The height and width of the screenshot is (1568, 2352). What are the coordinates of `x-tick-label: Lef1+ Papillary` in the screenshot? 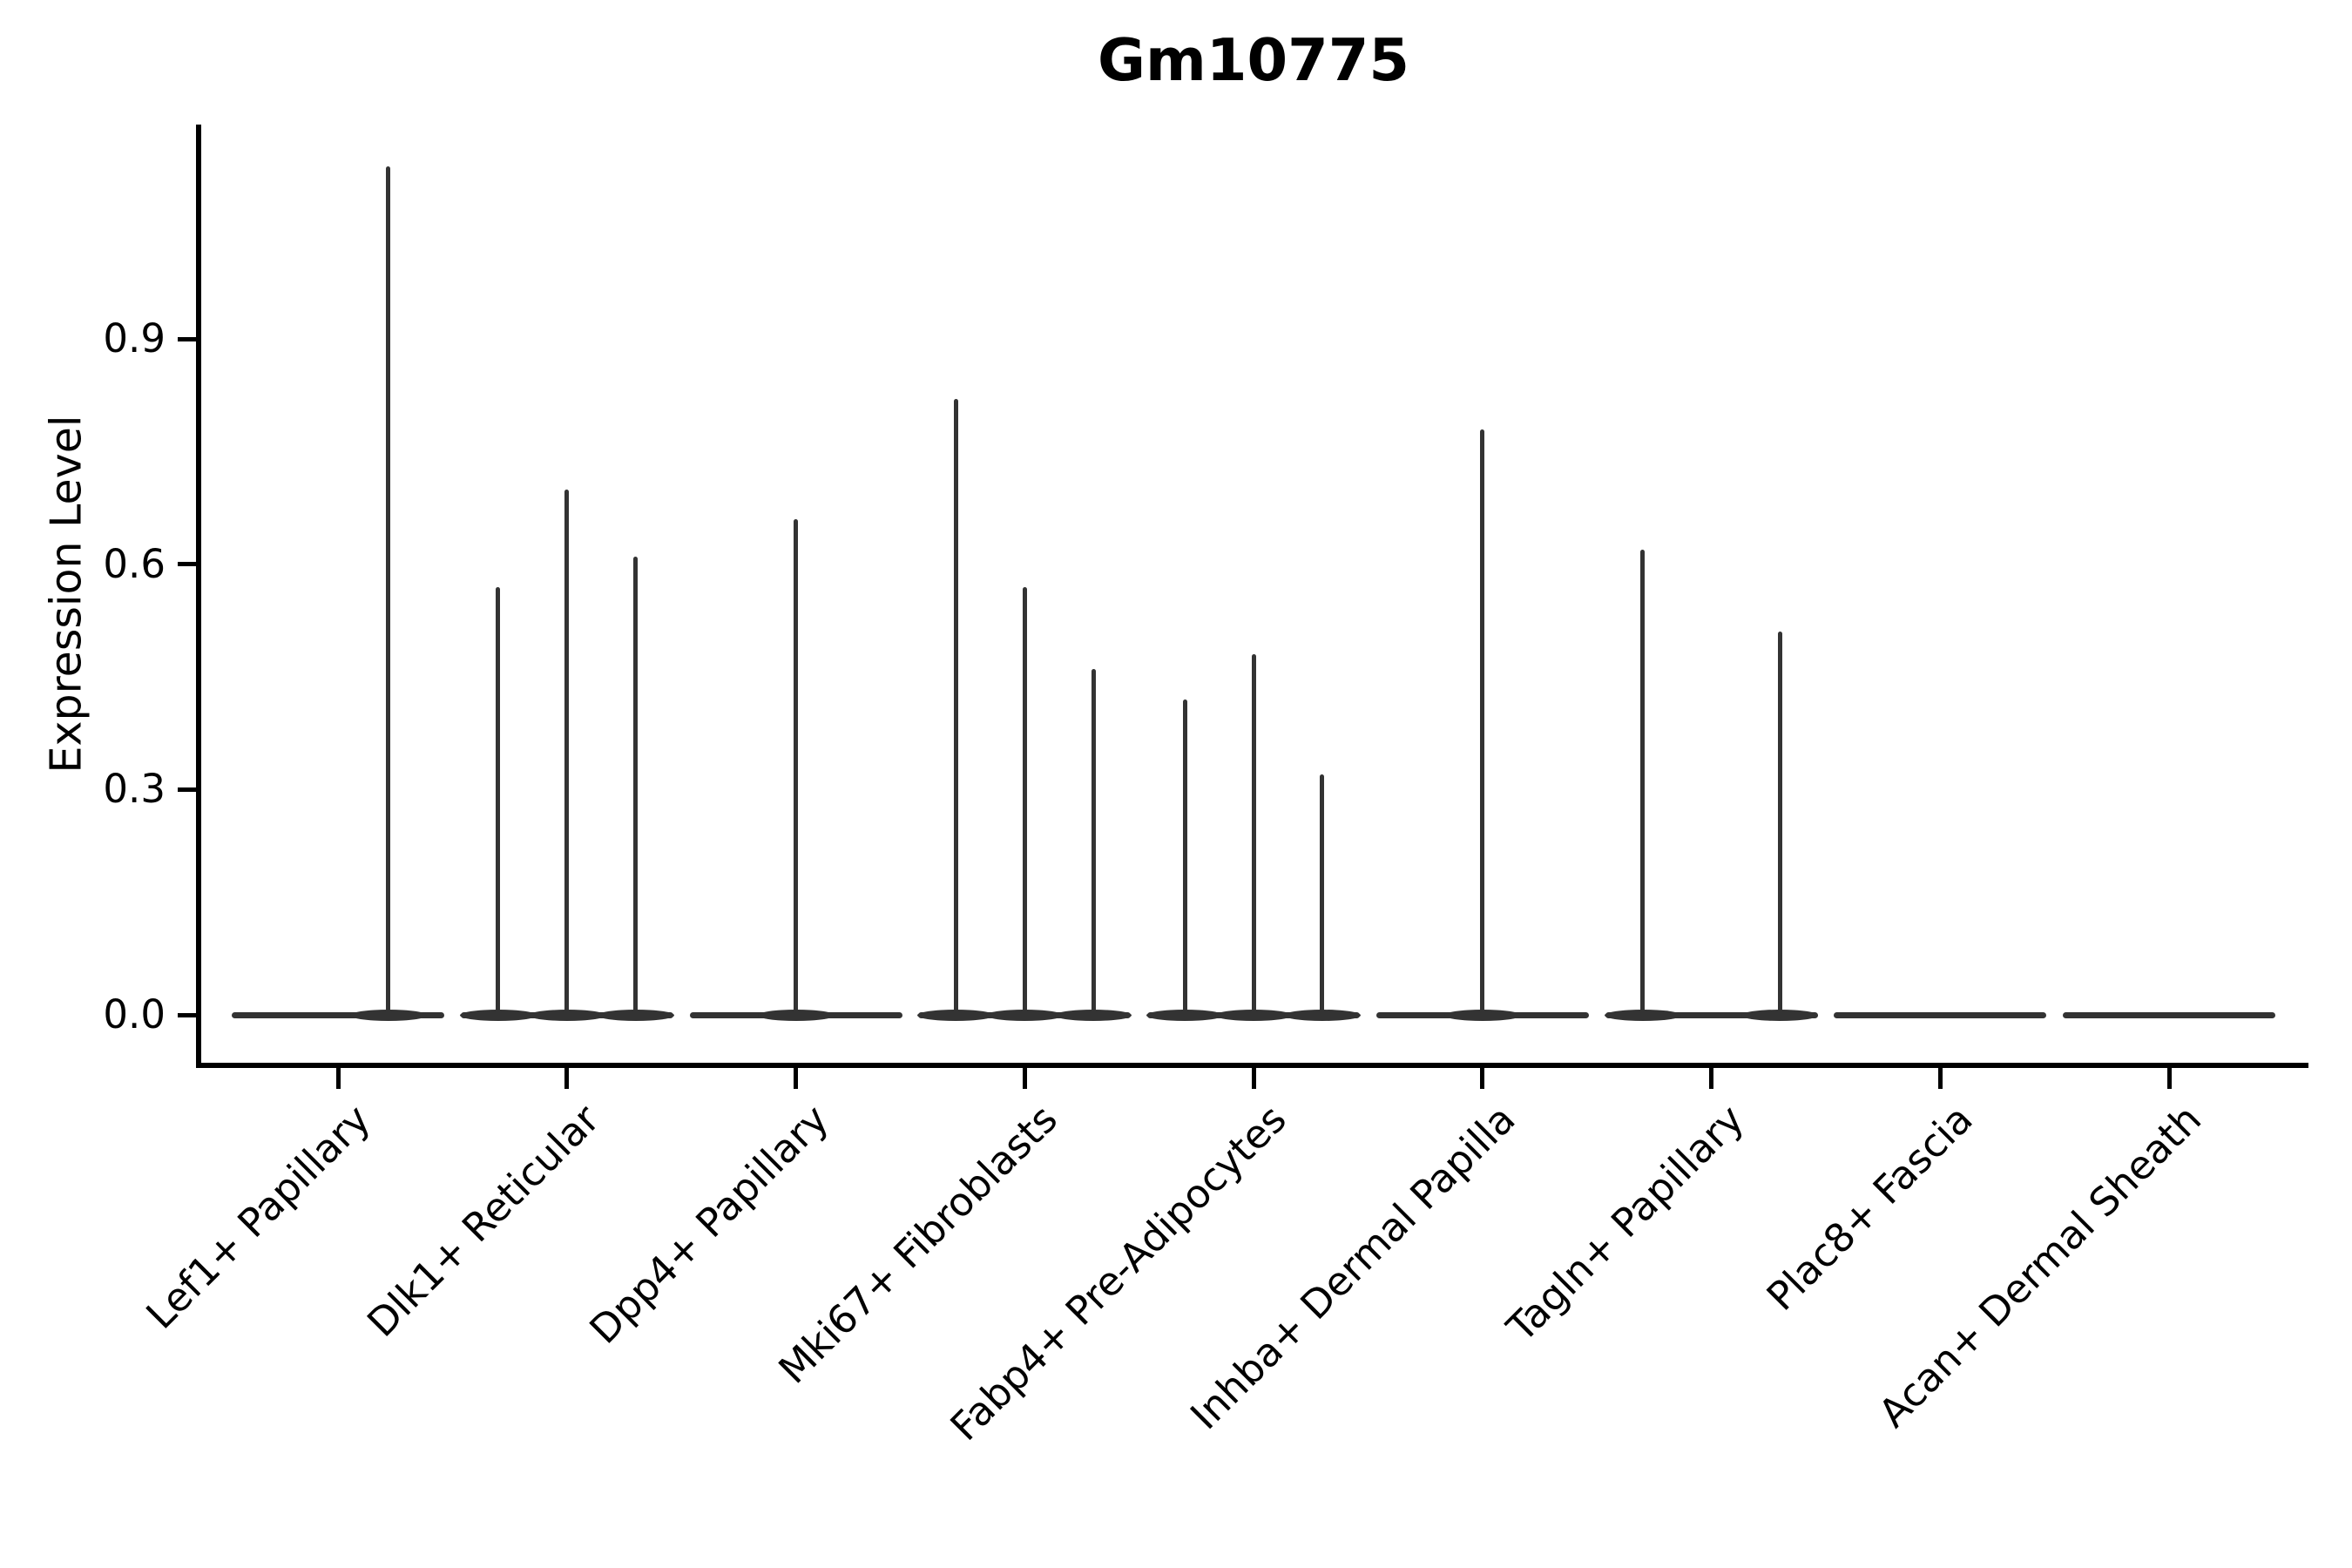 It's located at (258, 1217).